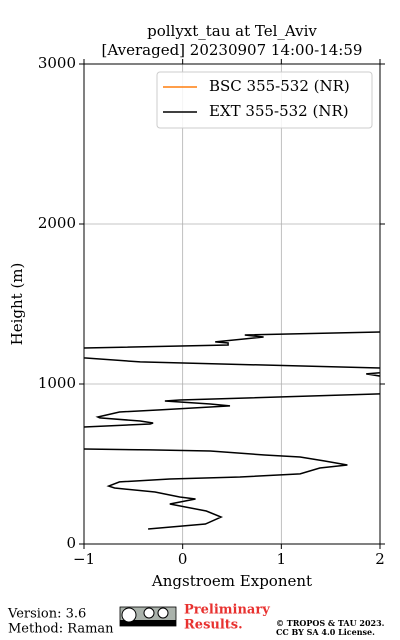 Image resolution: width=400 pixels, height=640 pixels. What do you see at coordinates (213, 625) in the screenshot?
I see `preliminary: Results.` at bounding box center [213, 625].